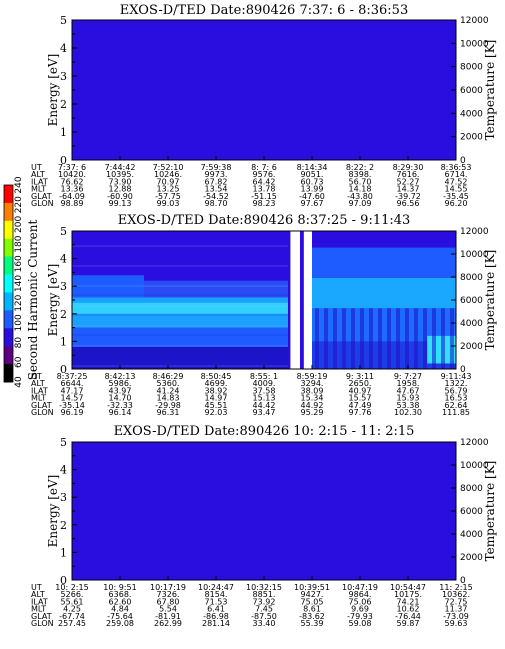 Image resolution: width=505 pixels, height=649 pixels. Describe the element at coordinates (120, 174) in the screenshot. I see `table-cell: 10395.` at that location.